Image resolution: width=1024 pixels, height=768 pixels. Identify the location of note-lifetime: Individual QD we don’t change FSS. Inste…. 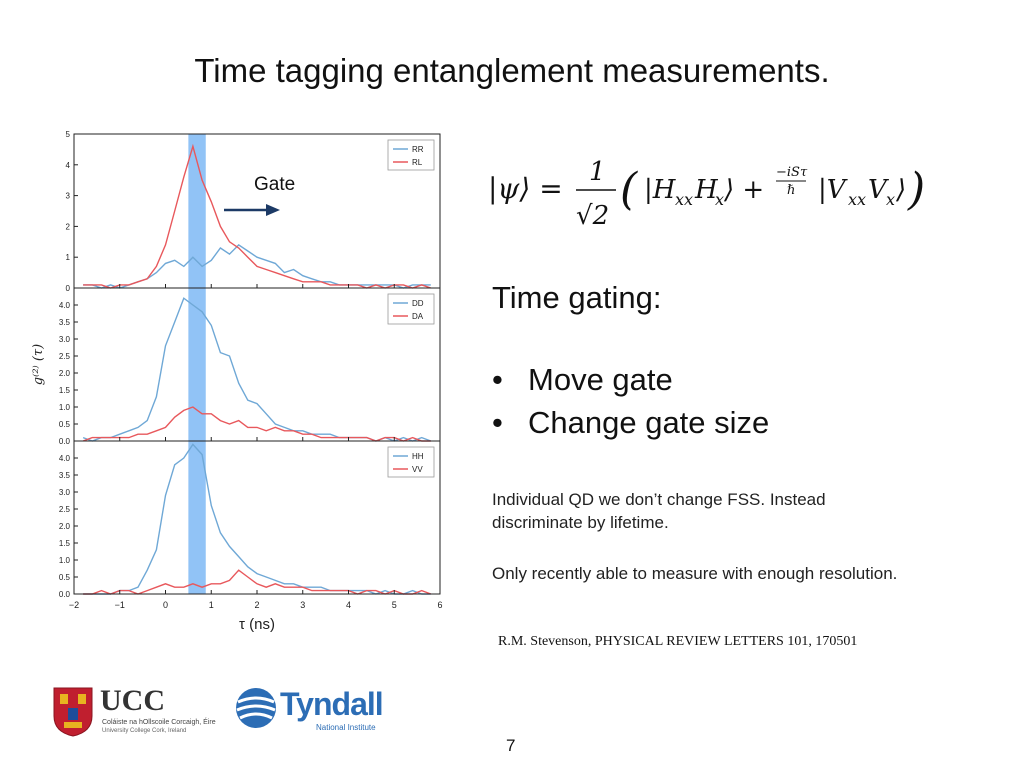
(659, 511).